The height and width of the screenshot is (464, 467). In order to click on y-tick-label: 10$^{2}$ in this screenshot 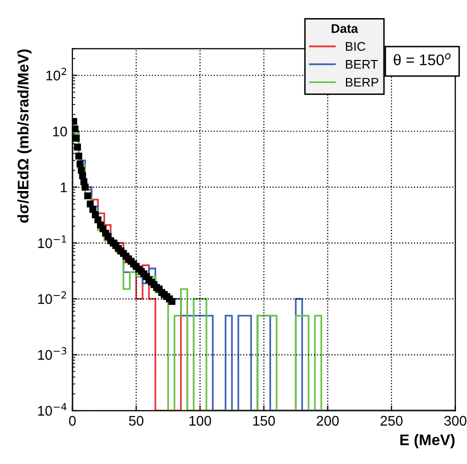, I will do `click(56, 74)`.